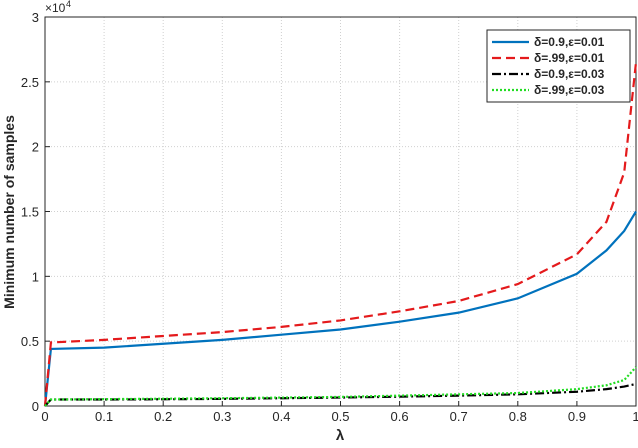 This screenshot has height=448, width=638. I want to click on x-tick-label: 0.8, so click(518, 416).